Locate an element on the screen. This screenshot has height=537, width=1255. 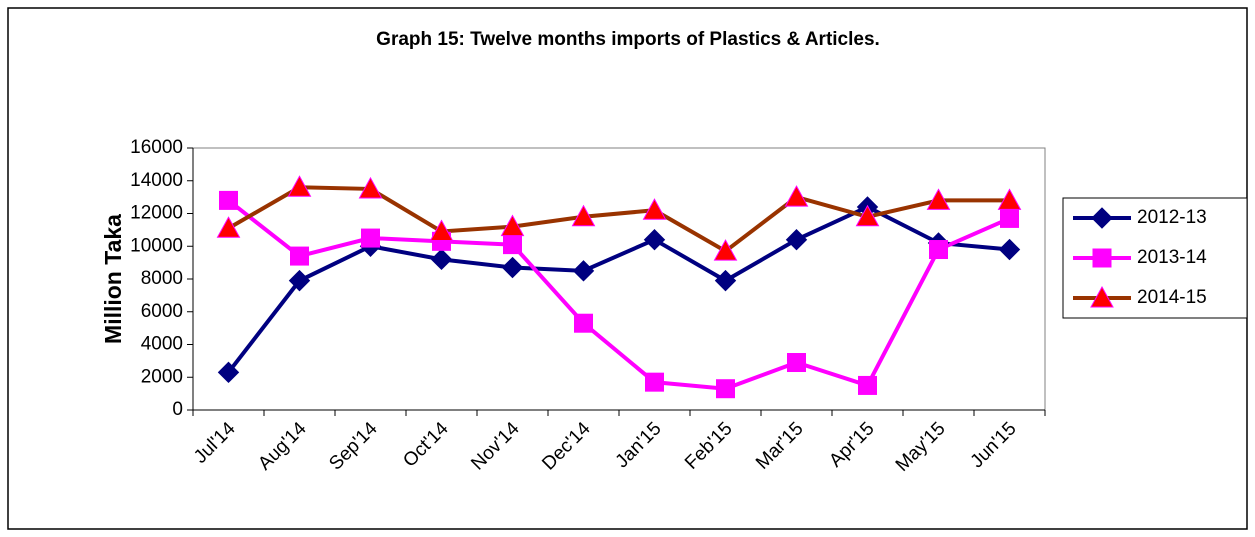
y-tick-label: 12000 is located at coordinates (156, 213).